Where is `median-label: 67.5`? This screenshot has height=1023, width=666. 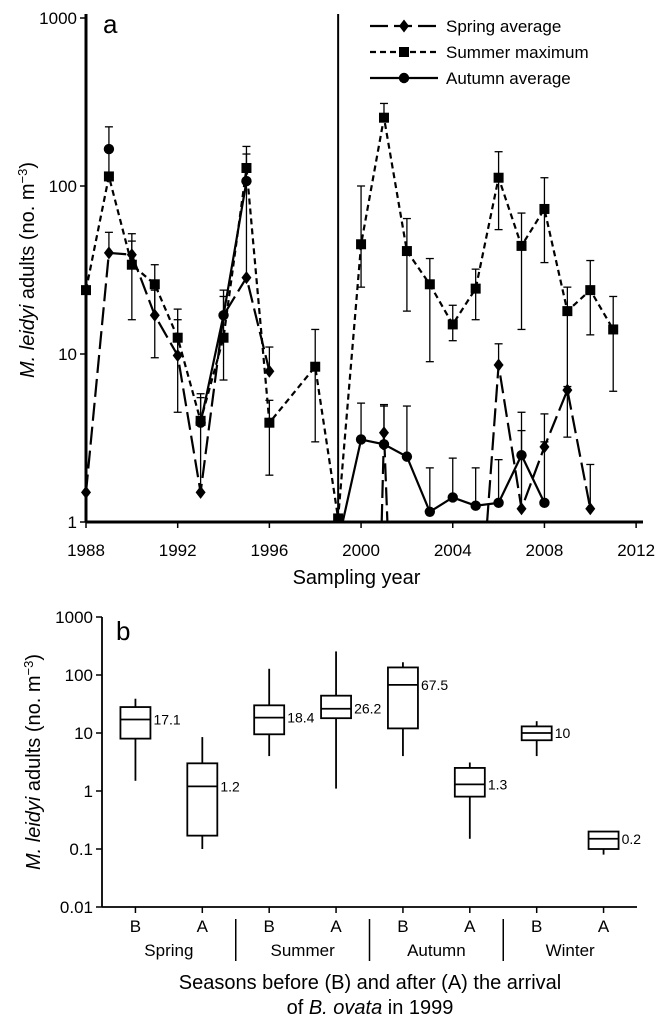
median-label: 67.5 is located at coordinates (434, 685).